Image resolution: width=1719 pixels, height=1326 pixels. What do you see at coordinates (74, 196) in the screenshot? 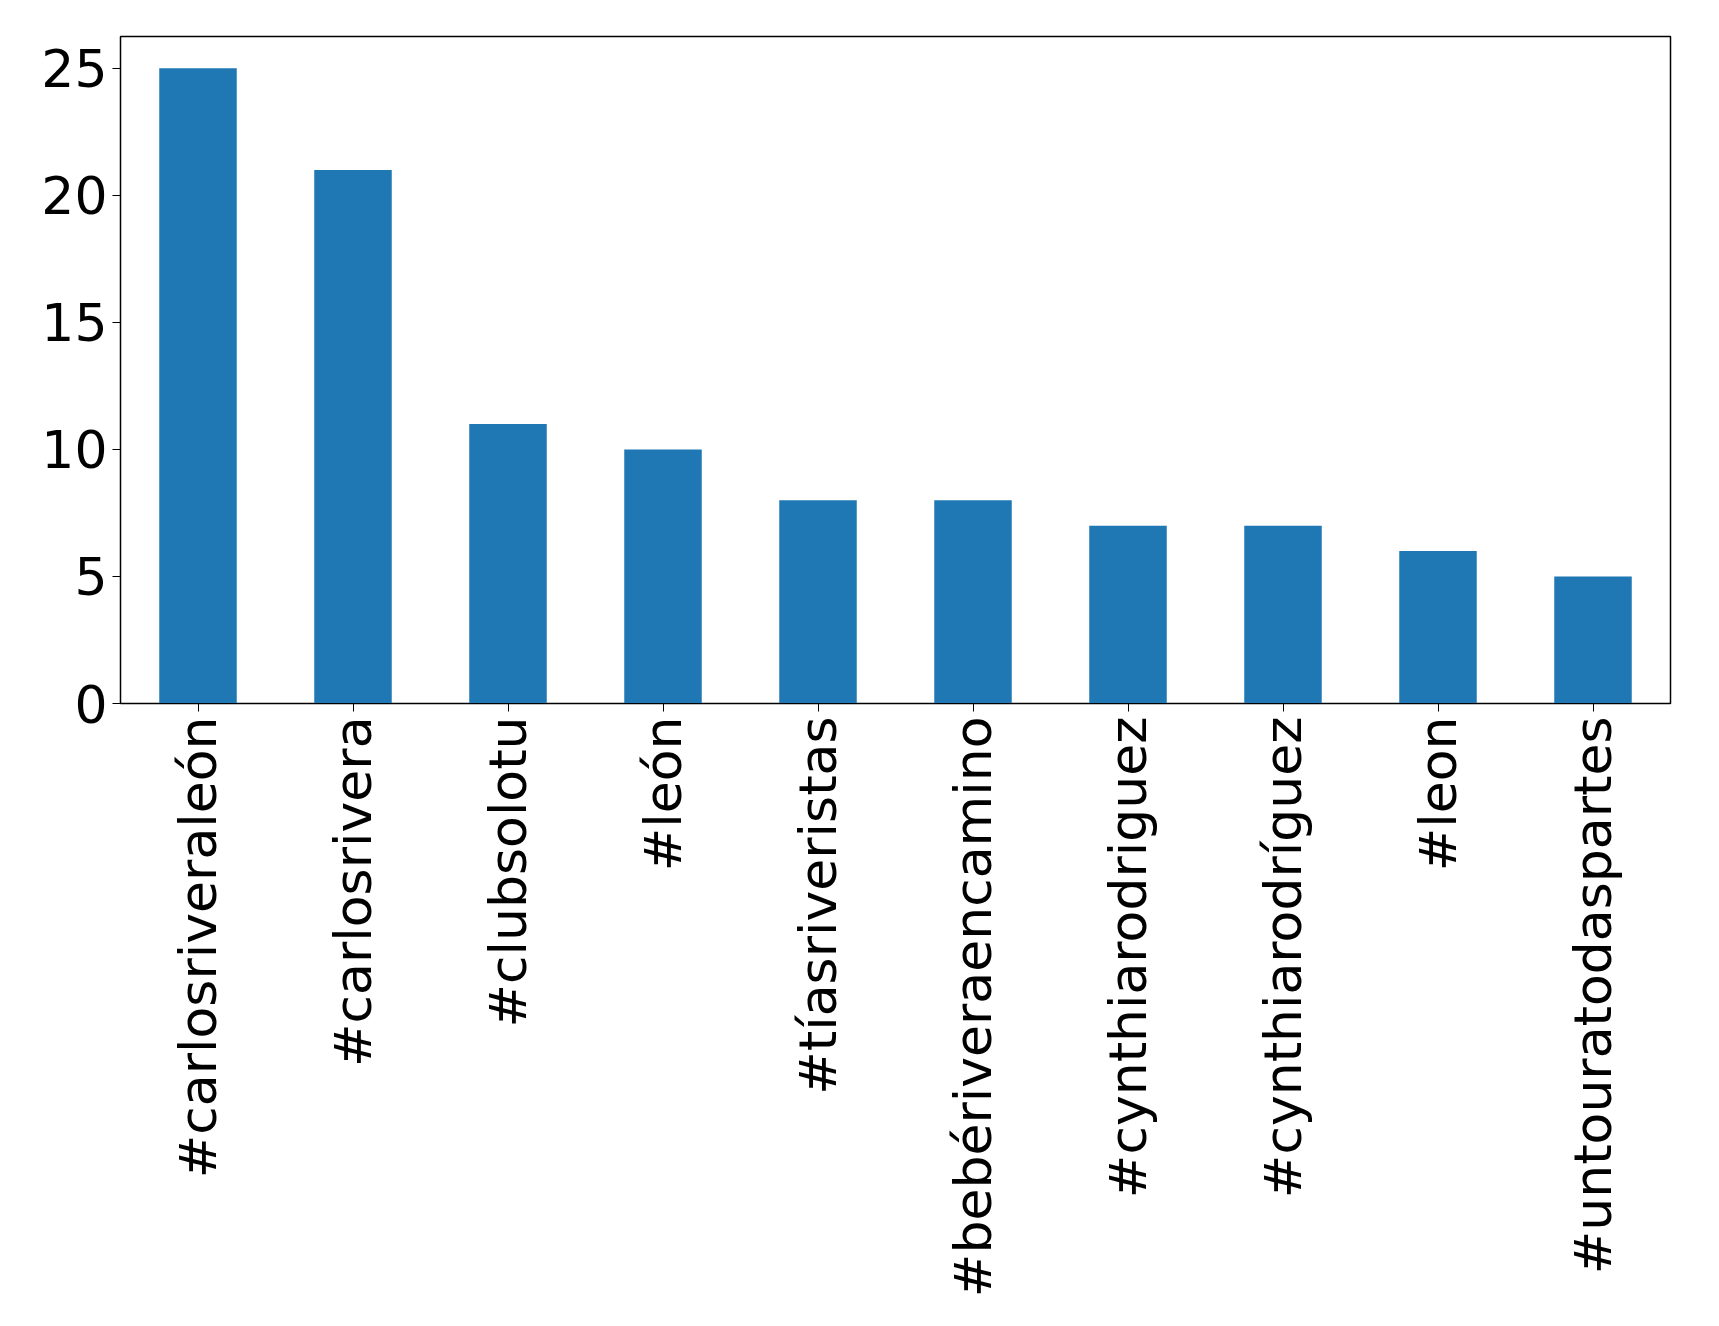
I see `y-tick-label: 20` at bounding box center [74, 196].